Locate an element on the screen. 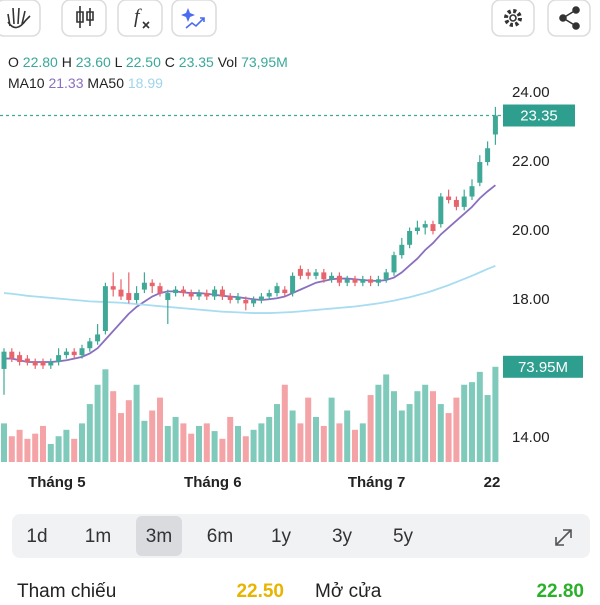 The width and height of the screenshot is (600, 605). trend-icon is located at coordinates (195, 23).